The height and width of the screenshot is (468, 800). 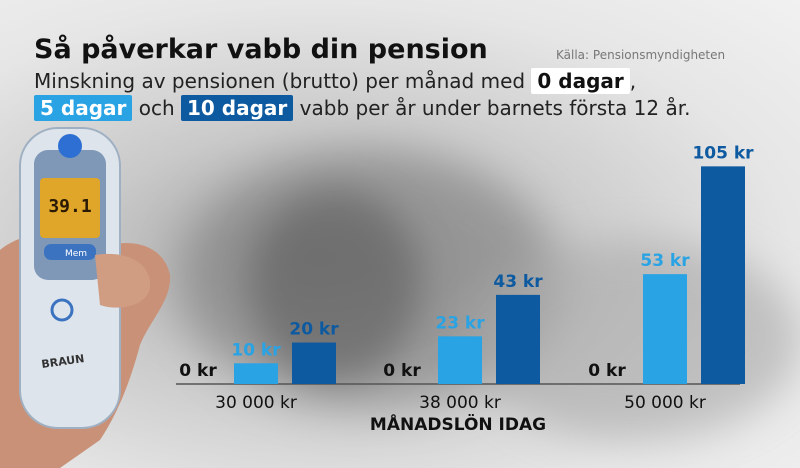 I want to click on x-tick-label-3: 50 000 kr, so click(x=665, y=403).